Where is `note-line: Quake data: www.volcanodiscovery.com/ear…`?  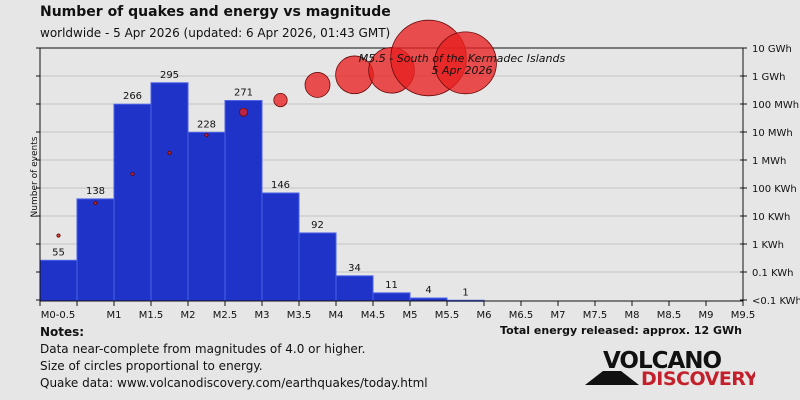
note-line: Quake data: www.volcanodiscovery.com/ear… is located at coordinates (234, 383).